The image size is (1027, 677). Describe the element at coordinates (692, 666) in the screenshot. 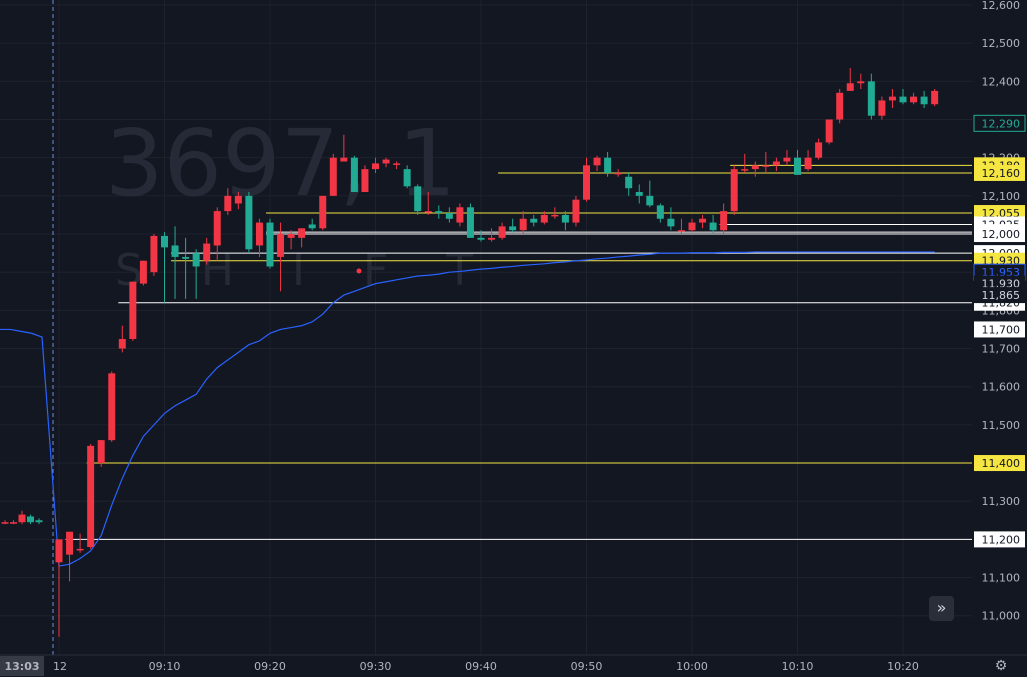

I see `x-tick-label: 10:00` at that location.